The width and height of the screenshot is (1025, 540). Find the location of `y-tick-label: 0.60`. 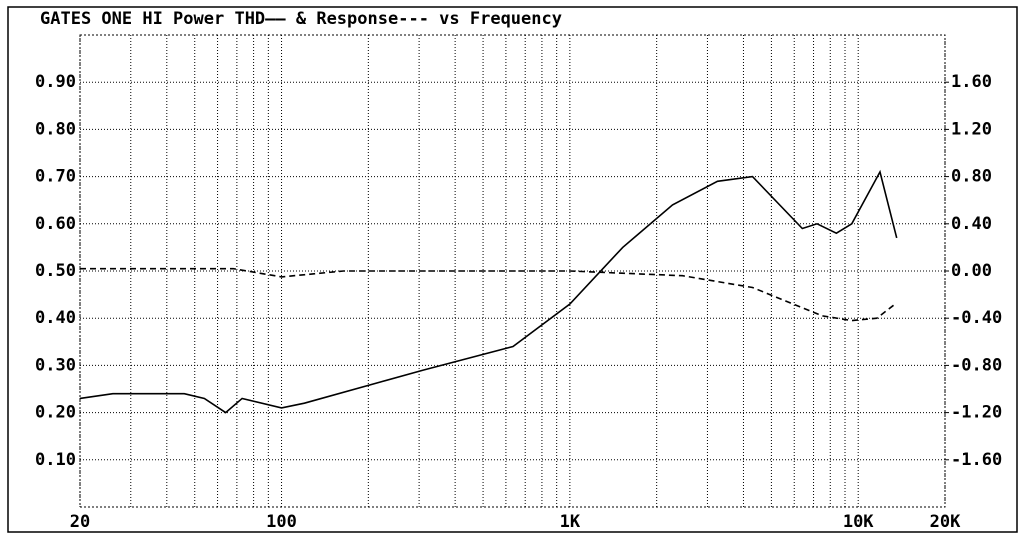

y-tick-label: 0.60 is located at coordinates (55, 224).